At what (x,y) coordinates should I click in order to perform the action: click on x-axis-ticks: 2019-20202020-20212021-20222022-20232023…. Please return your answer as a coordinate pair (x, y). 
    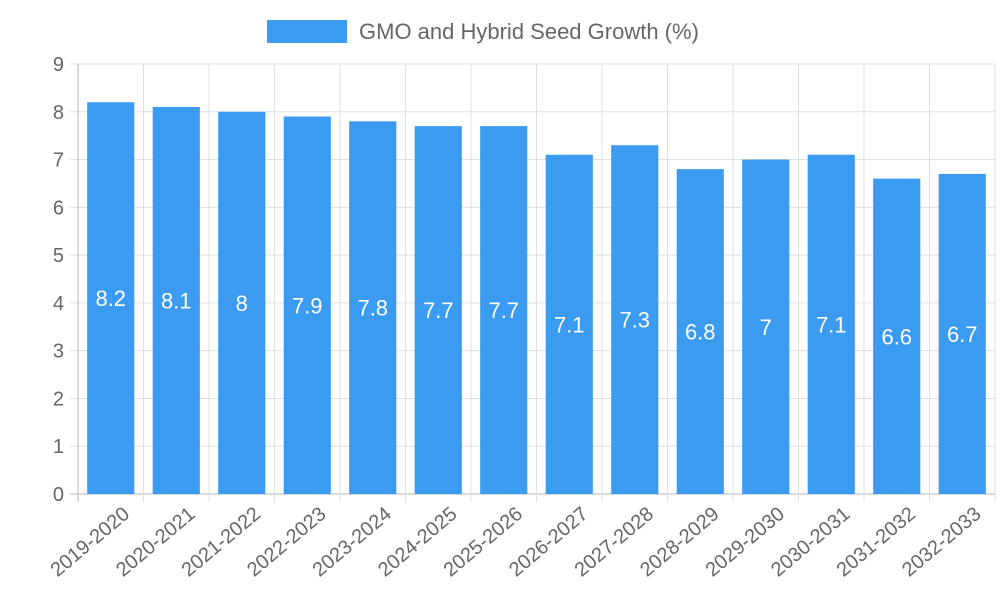
    Looking at the image, I should click on (516, 542).